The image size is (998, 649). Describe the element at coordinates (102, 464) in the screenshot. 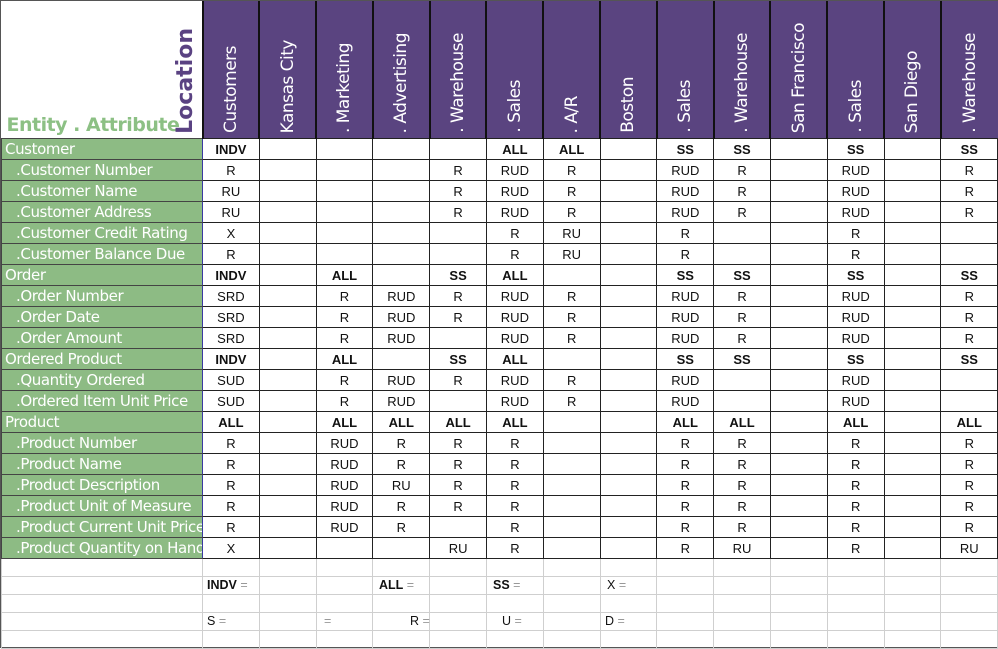

I see `row-label: .Product Name` at that location.